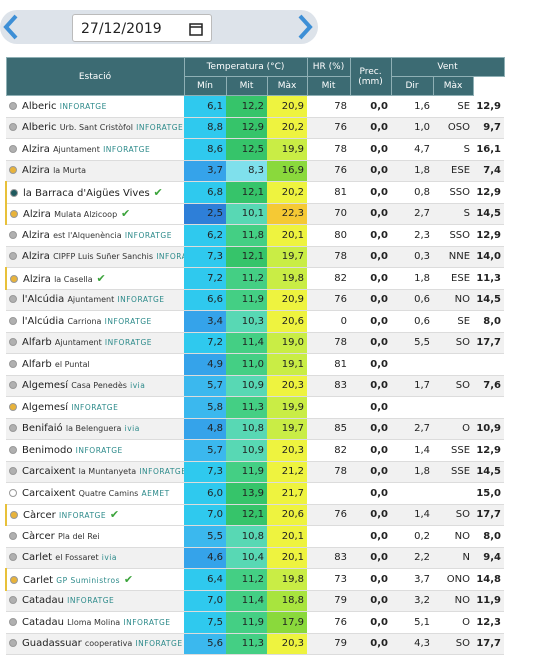 The image size is (540, 655). What do you see at coordinates (489, 386) in the screenshot?
I see `gust-cell: 7,6` at bounding box center [489, 386].